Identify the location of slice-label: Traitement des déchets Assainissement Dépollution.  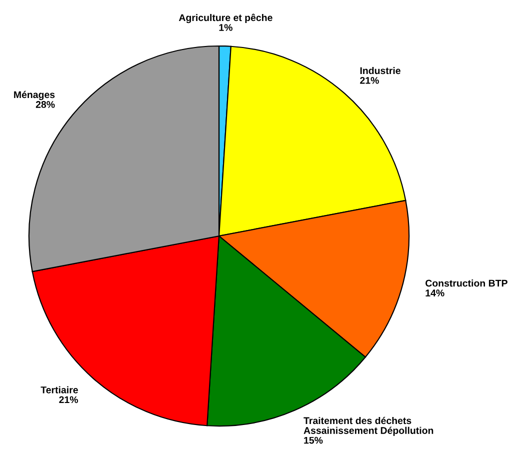
(369, 426).